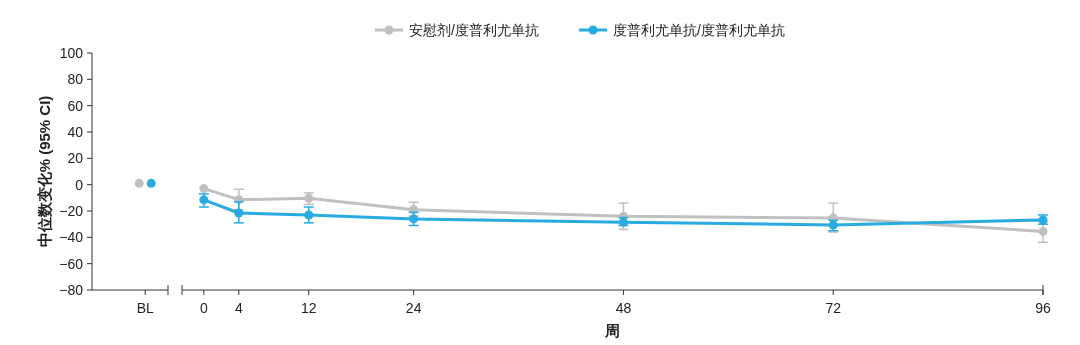  I want to click on y-tick-label: 60, so click(75, 105).